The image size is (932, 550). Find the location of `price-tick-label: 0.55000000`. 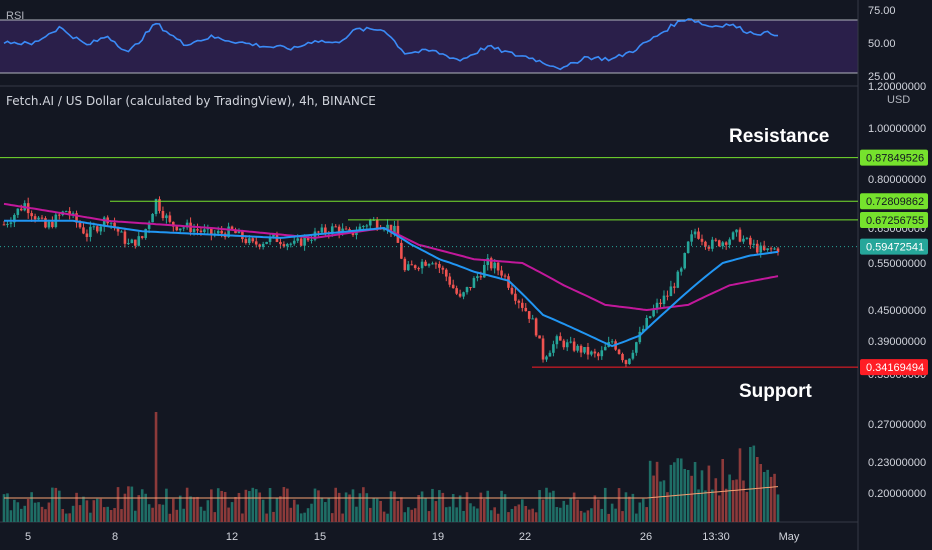

price-tick-label: 0.55000000 is located at coordinates (897, 264).